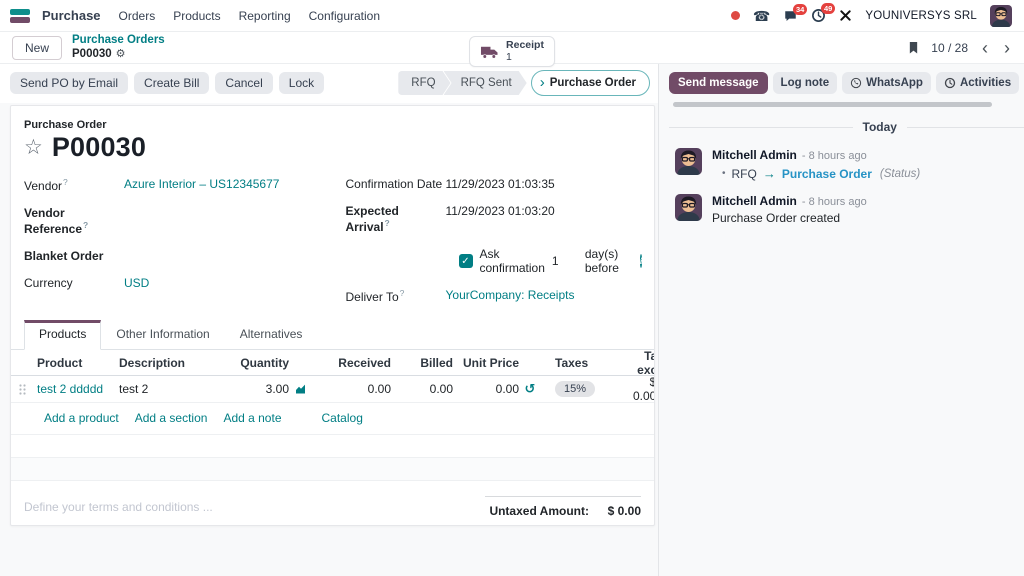 This screenshot has height=576, width=1024. Describe the element at coordinates (507, 389) in the screenshot. I see `cell-unit-price: 0.00` at that location.